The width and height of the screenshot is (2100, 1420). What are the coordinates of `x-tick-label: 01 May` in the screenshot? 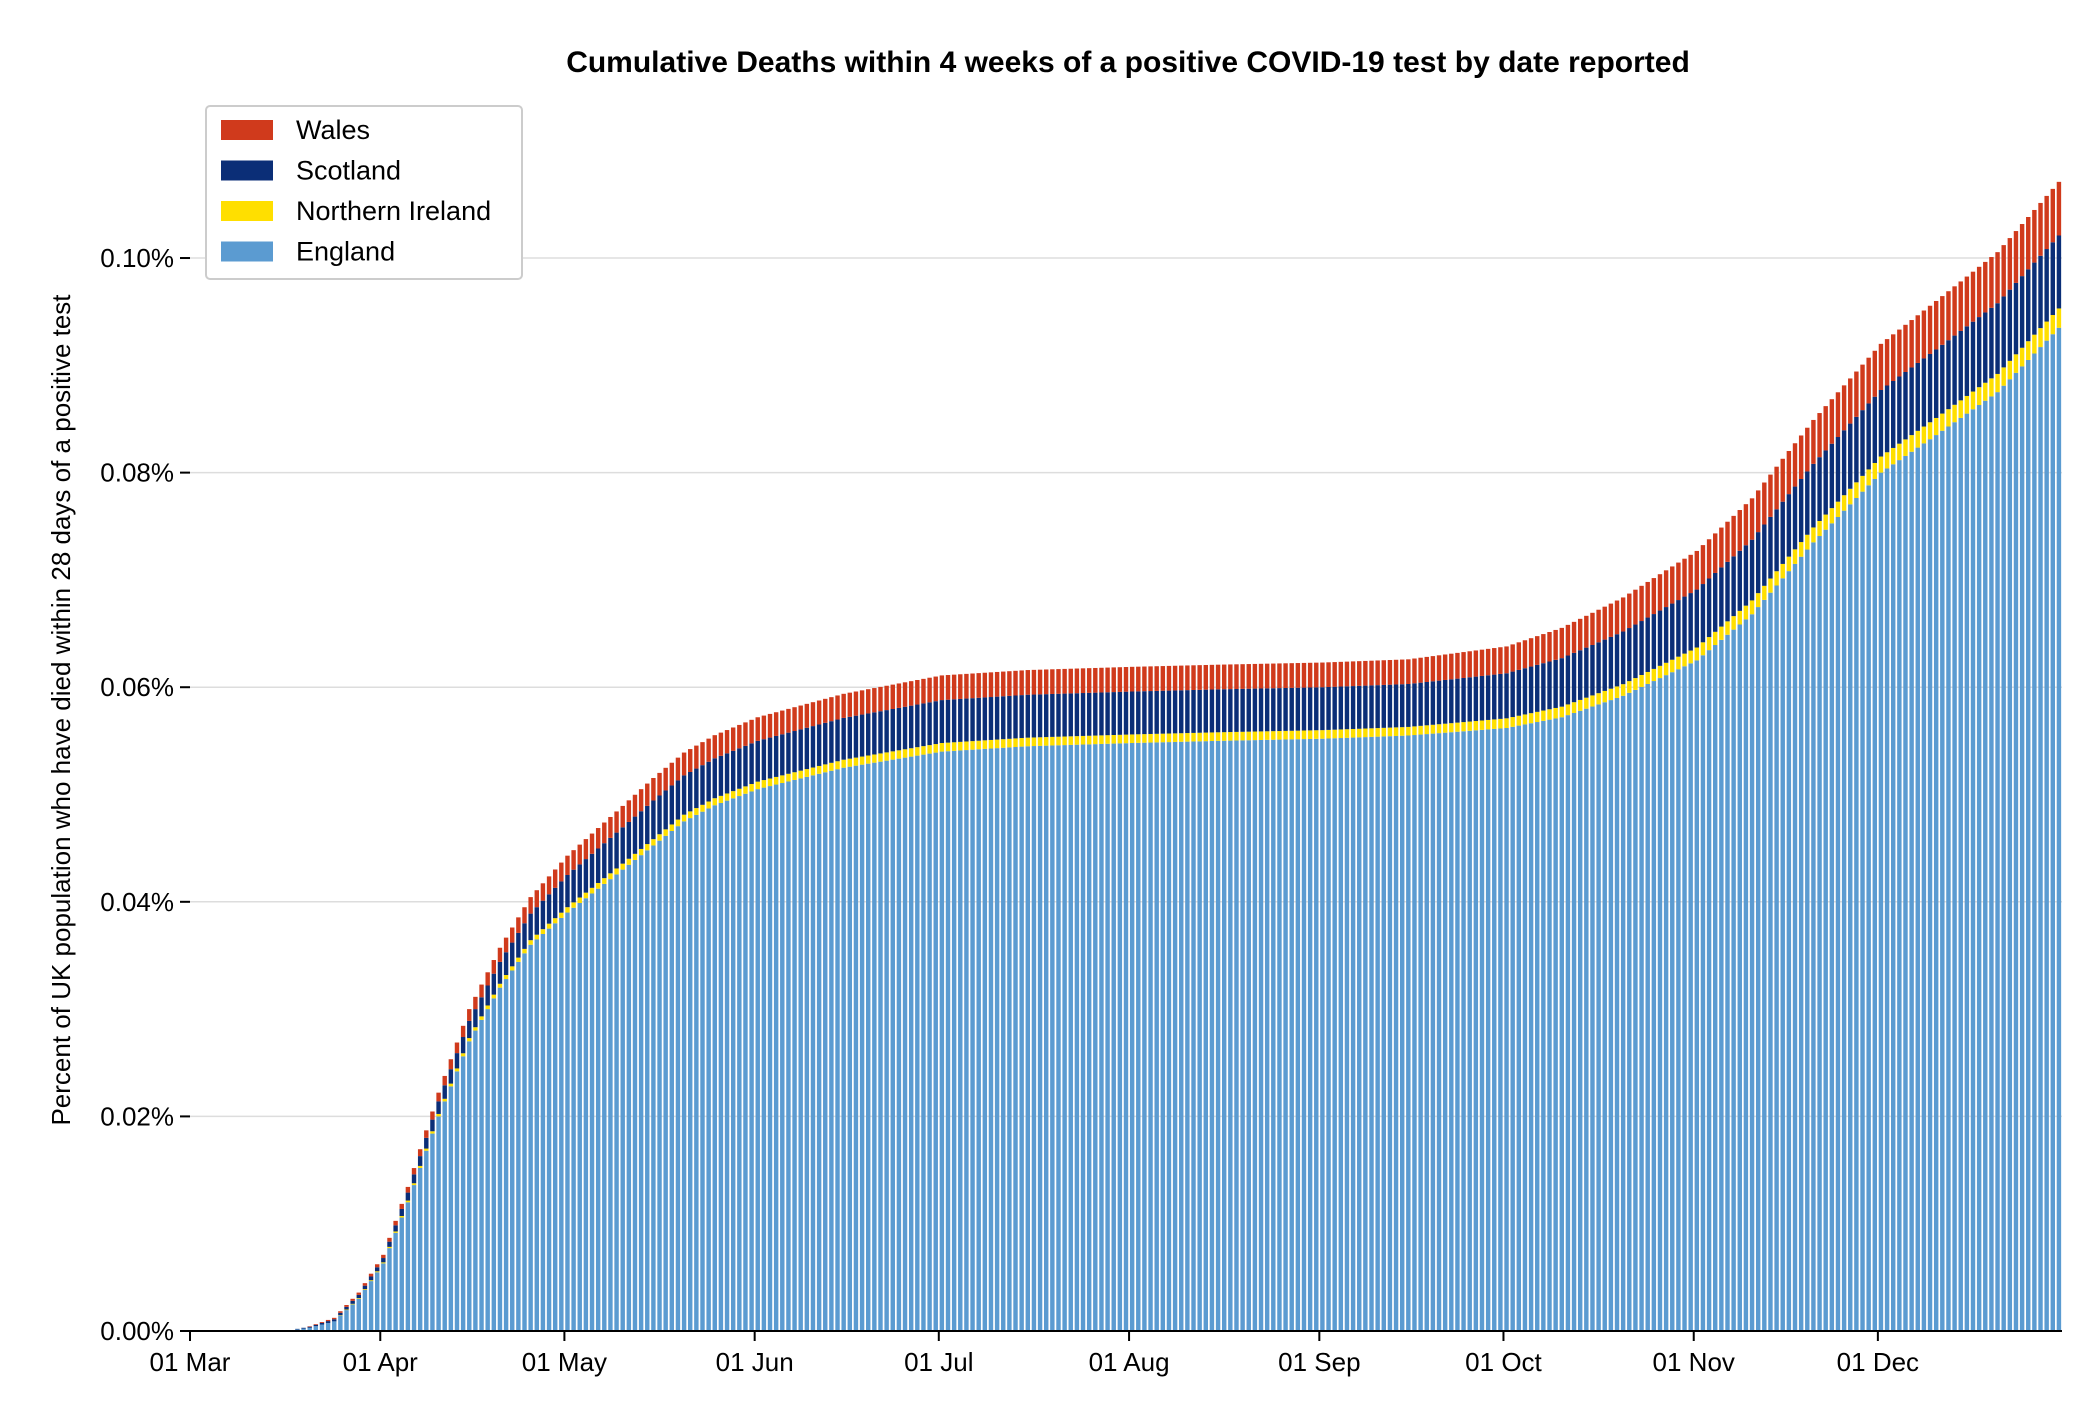 It's located at (564, 1362).